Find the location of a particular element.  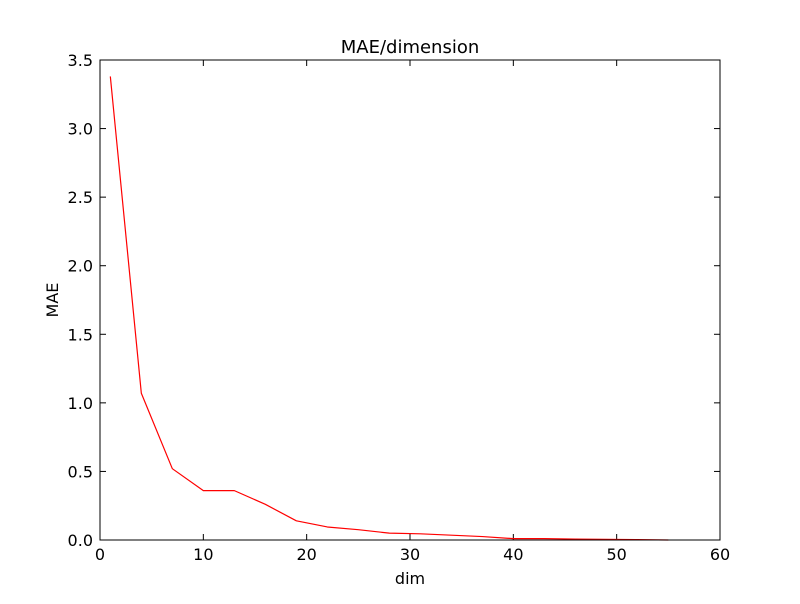

y-axis-title: MAE is located at coordinates (52, 300).